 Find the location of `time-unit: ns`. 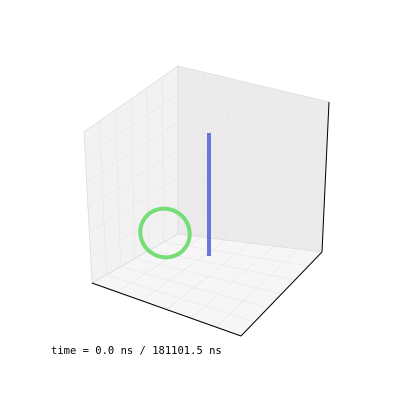

time-unit: ns is located at coordinates (127, 351).